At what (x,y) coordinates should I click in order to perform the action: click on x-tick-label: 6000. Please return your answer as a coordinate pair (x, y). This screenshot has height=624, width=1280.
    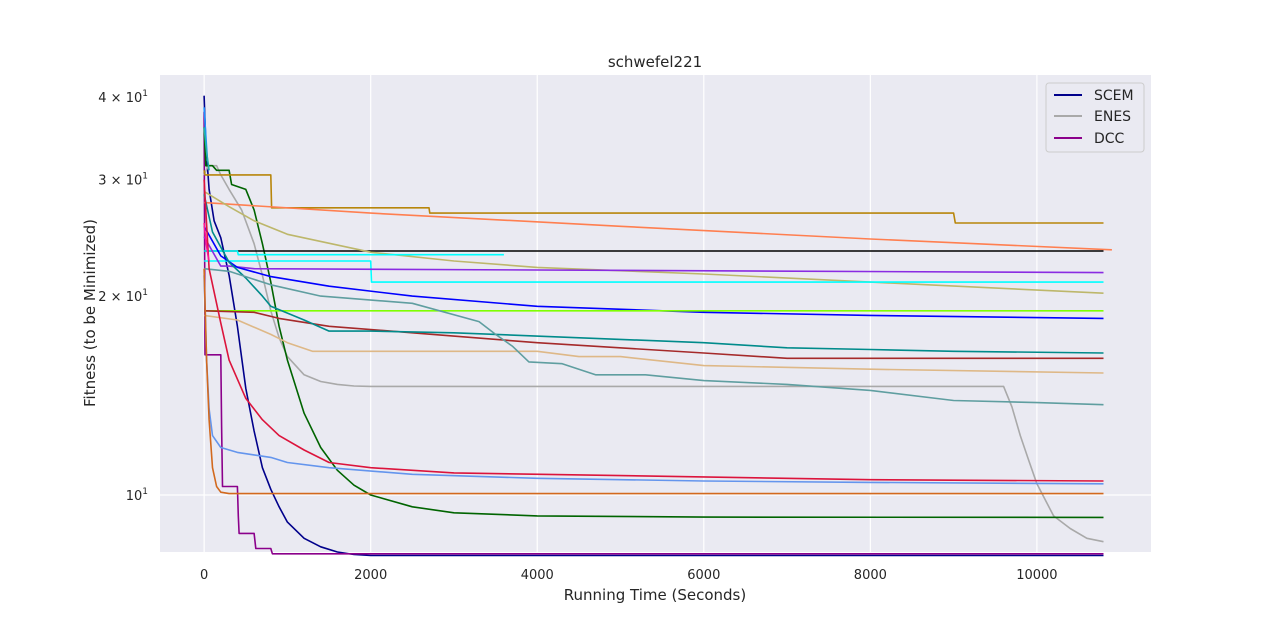
    Looking at the image, I should click on (703, 575).